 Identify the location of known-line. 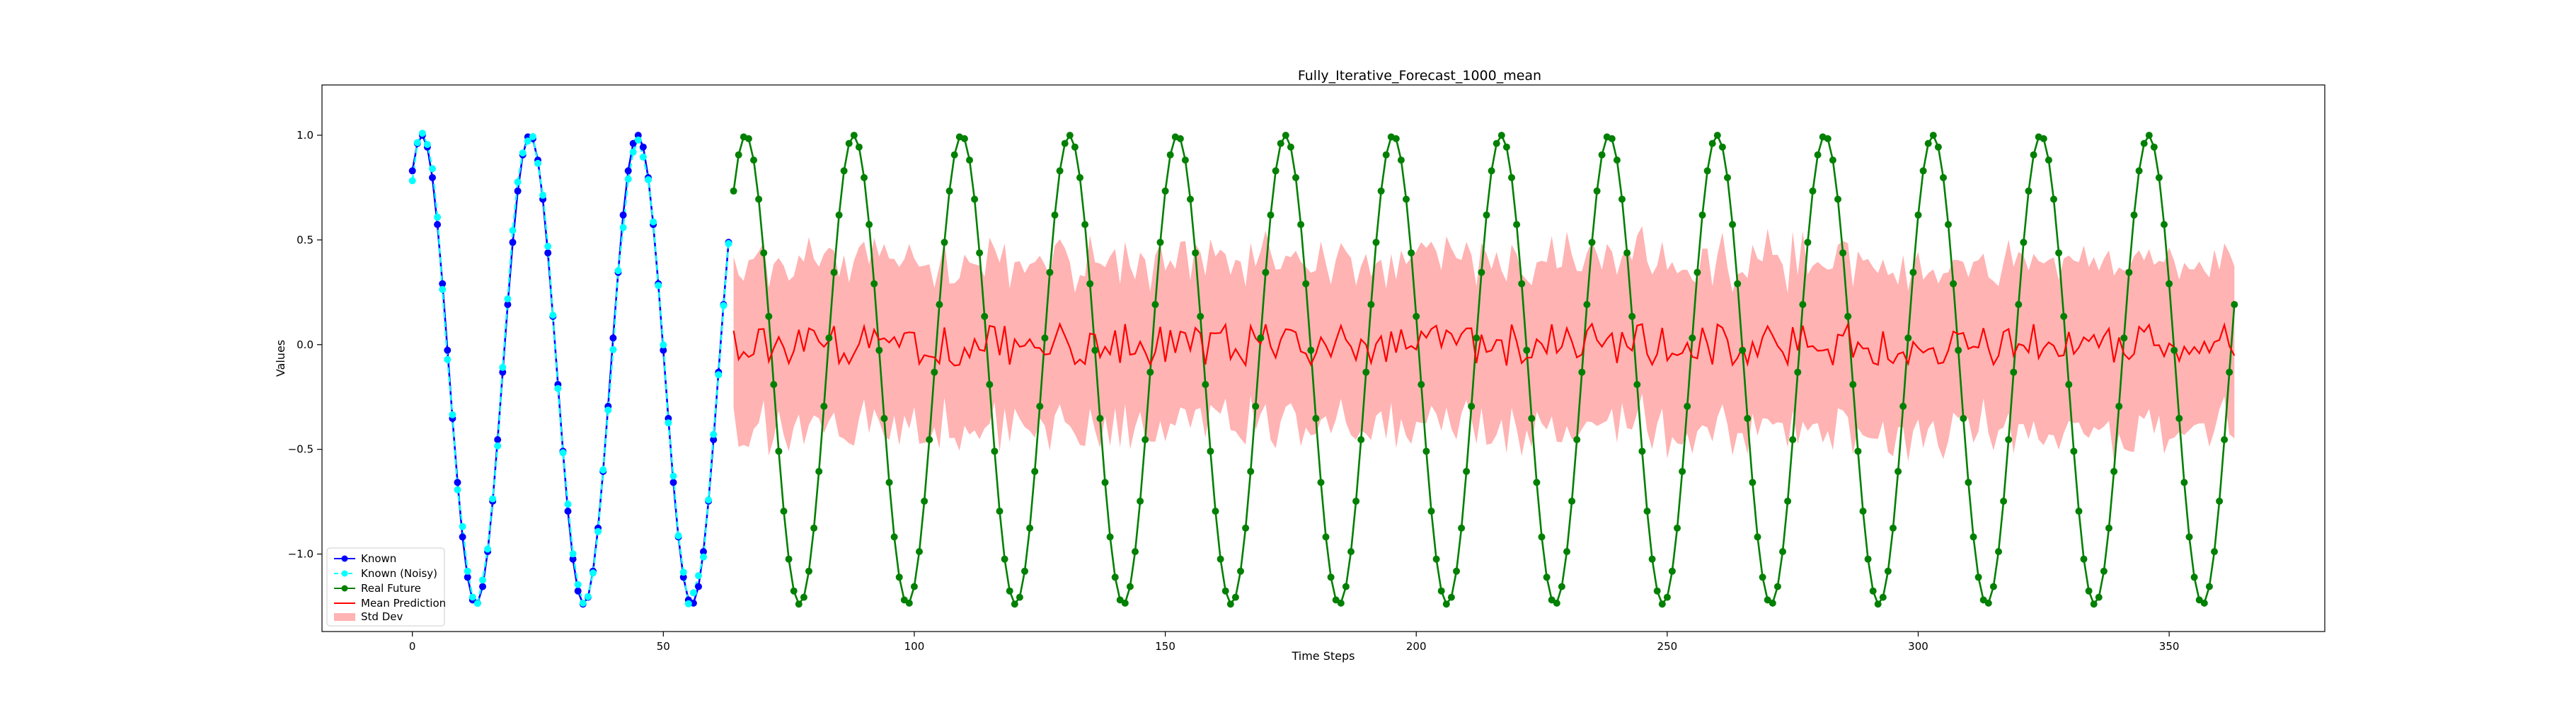
(570, 369).